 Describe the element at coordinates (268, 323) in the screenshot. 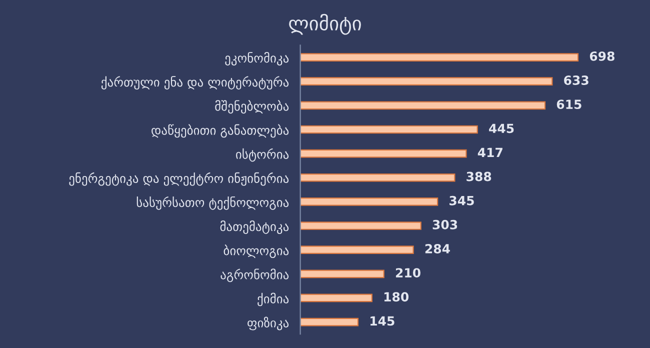

I see `y-tick-label: ფიზიკა` at that location.